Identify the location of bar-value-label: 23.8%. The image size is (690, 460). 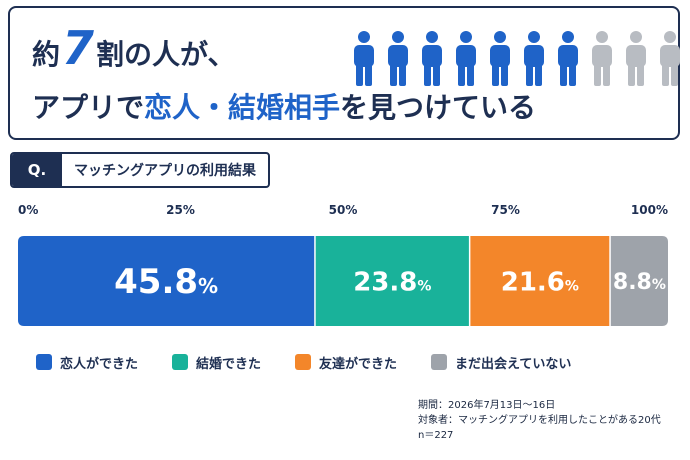
(392, 282).